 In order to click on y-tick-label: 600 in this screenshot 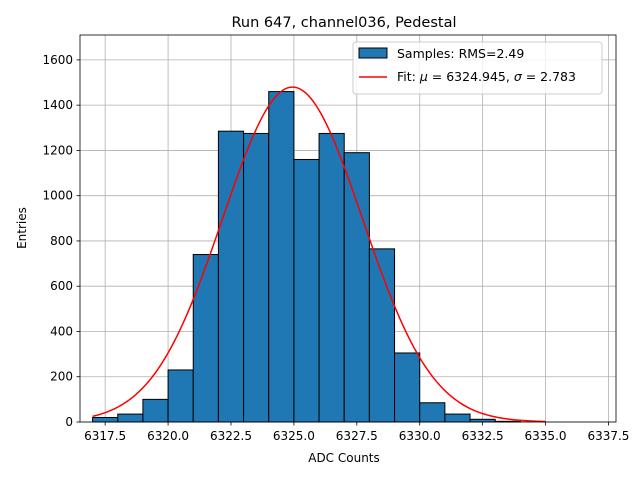, I will do `click(61, 286)`.